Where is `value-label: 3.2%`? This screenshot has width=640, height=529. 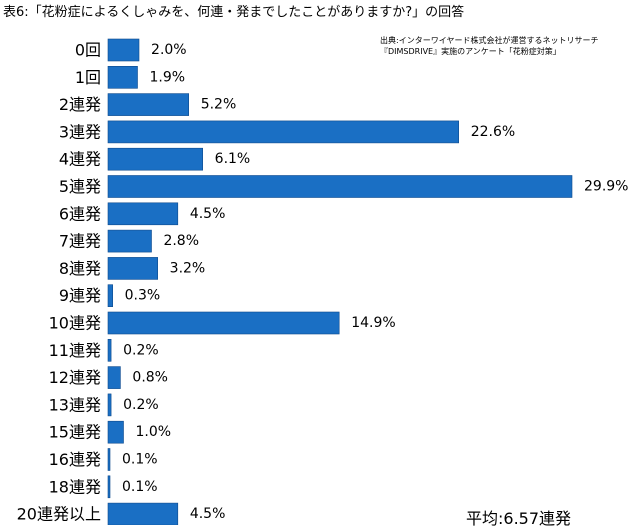
value-label: 3.2% is located at coordinates (188, 268).